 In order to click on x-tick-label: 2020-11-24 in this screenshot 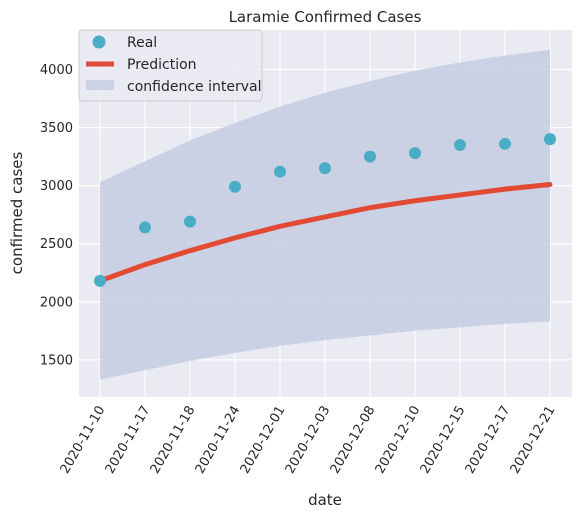, I will do `click(218, 440)`.